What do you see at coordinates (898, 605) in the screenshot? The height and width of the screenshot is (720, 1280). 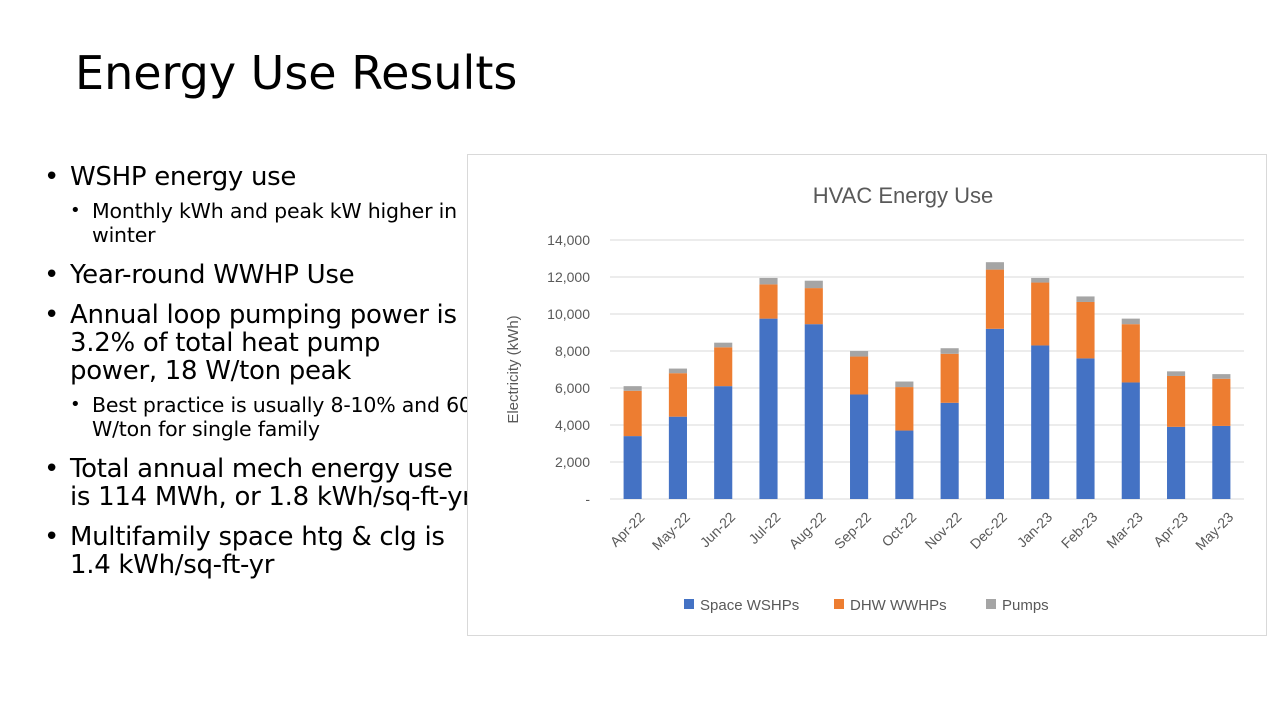 I see `legend-label: DHW WWHPs` at bounding box center [898, 605].